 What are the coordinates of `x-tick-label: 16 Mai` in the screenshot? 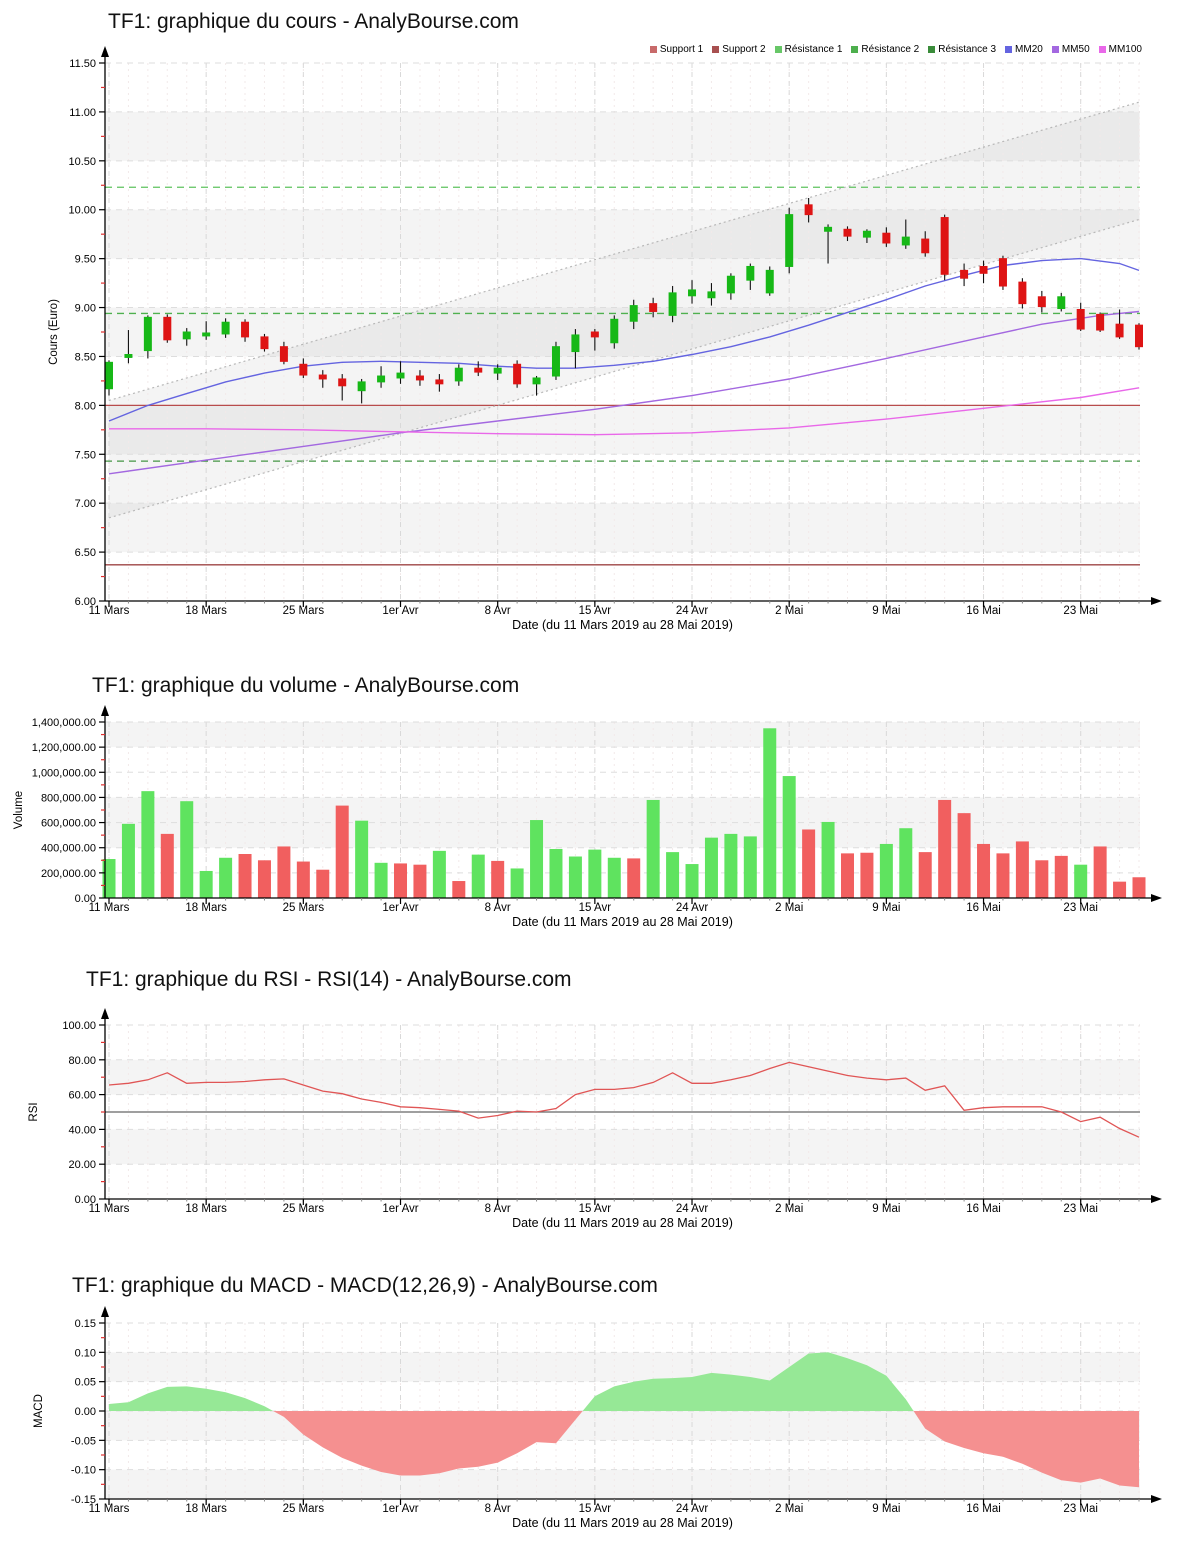 It's located at (983, 611).